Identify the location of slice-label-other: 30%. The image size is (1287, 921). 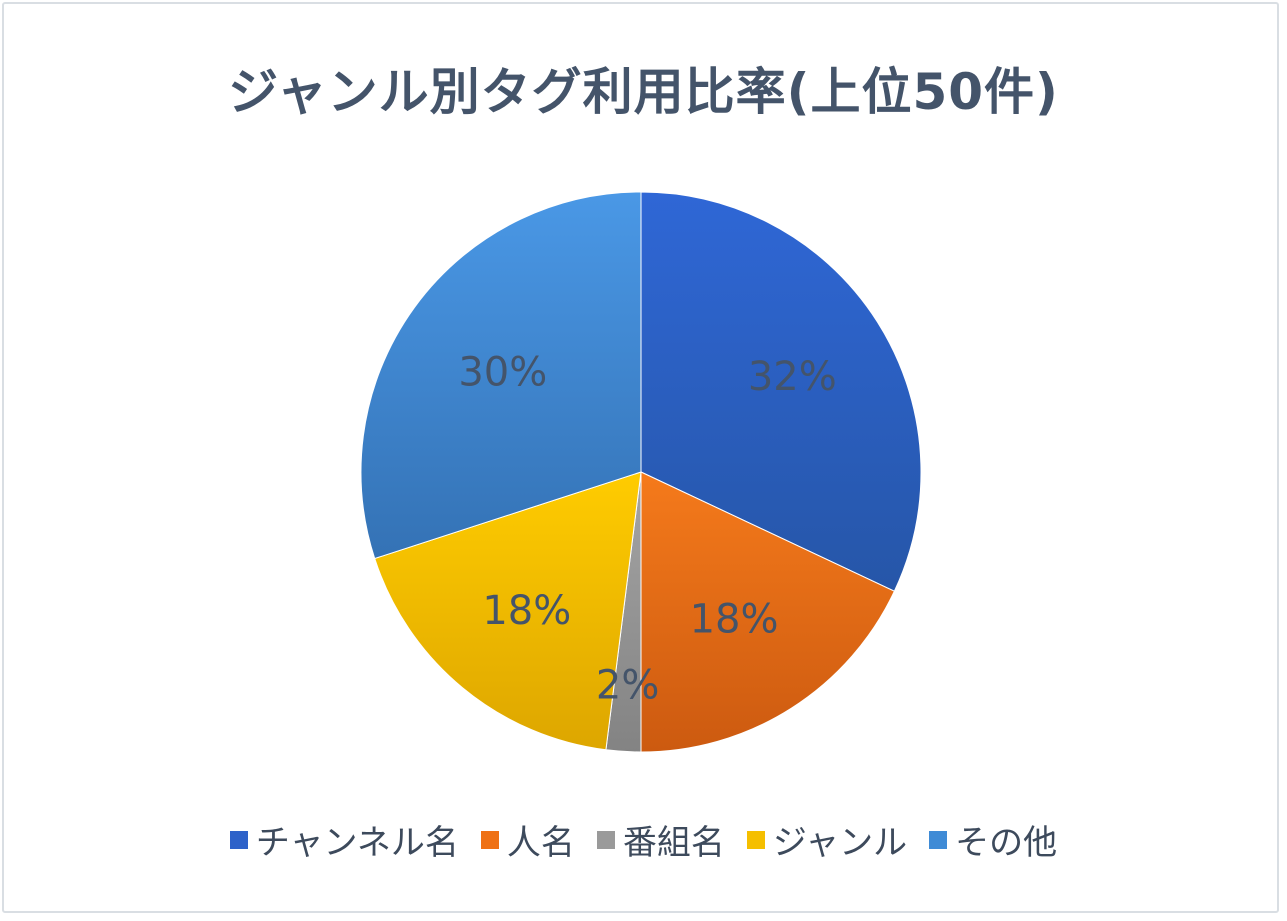
(502, 373).